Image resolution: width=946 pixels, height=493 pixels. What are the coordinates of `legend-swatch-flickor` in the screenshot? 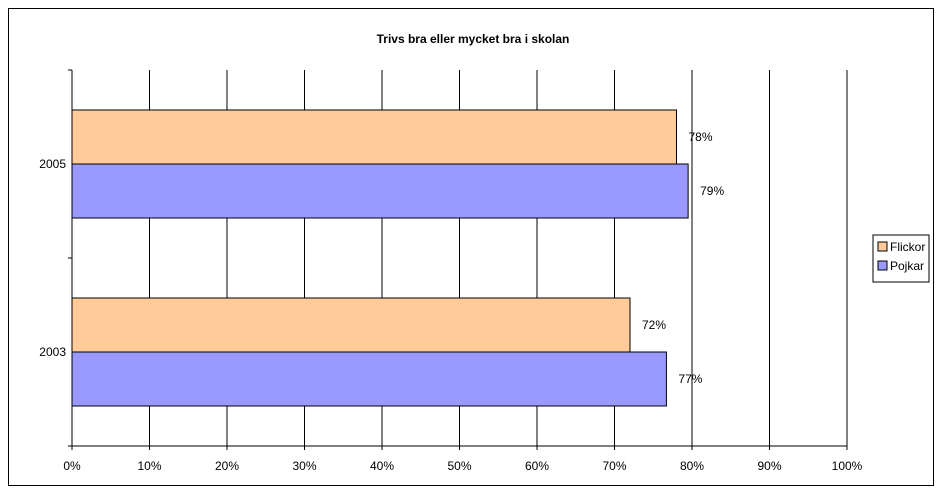 It's located at (882, 246).